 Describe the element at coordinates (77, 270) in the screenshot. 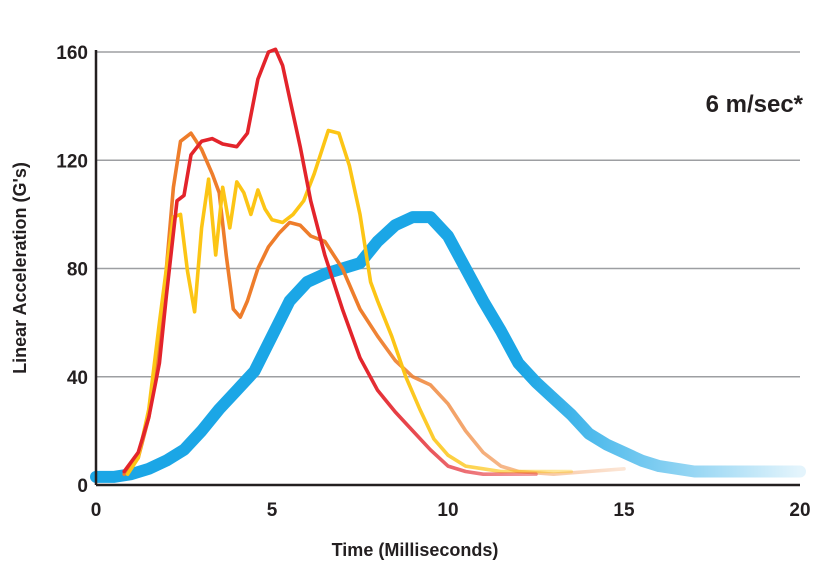

I see `y-tick-label: 80` at that location.